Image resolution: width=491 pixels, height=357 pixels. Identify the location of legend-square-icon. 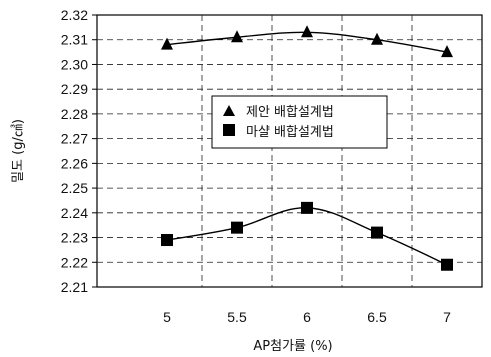
(229, 130).